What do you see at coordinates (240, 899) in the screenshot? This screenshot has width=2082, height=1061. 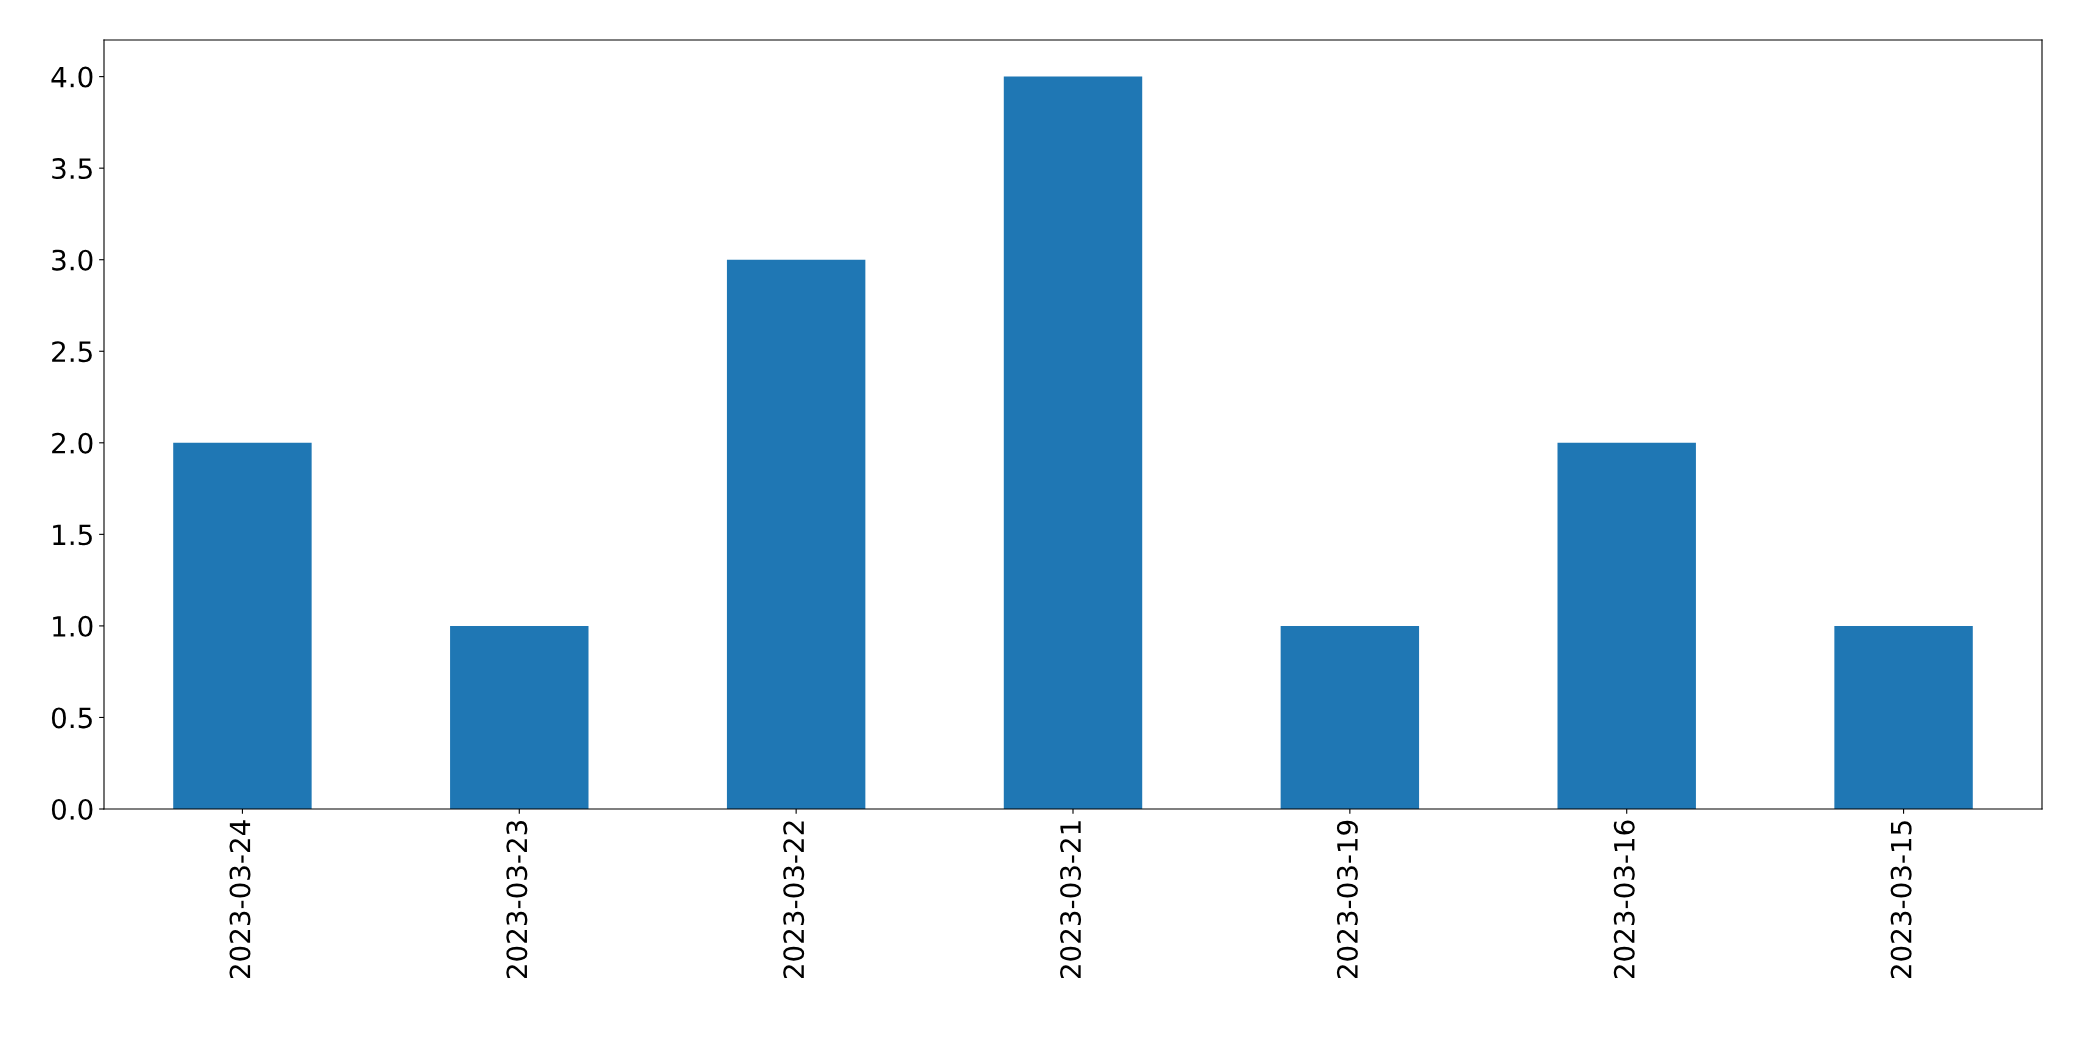 I see `x-tick-label: 2023-03-24` at bounding box center [240, 899].